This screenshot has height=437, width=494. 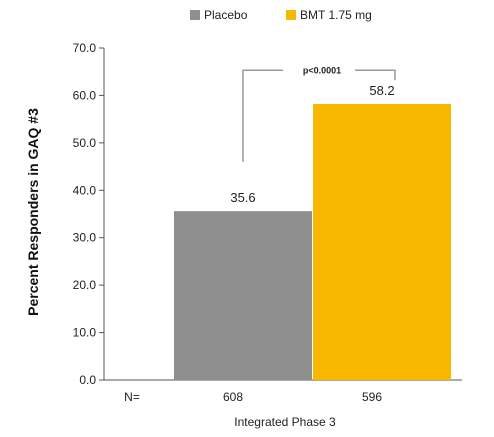 I want to click on n-prefix-label: N=, so click(x=132, y=397).